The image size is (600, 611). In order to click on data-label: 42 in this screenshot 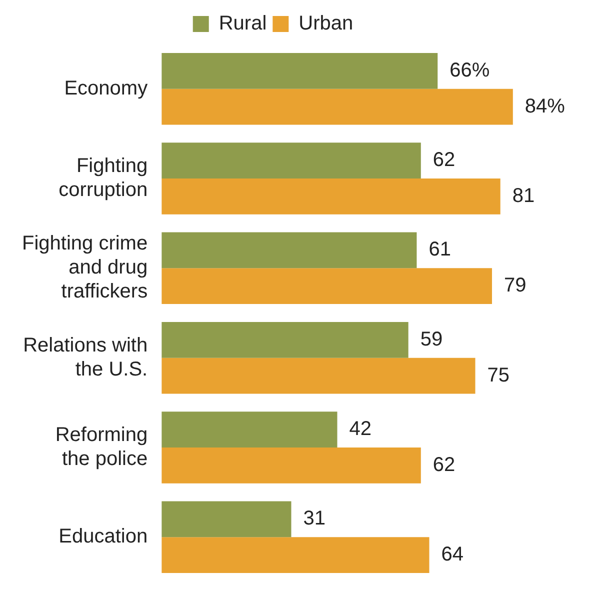, I will do `click(360, 429)`.